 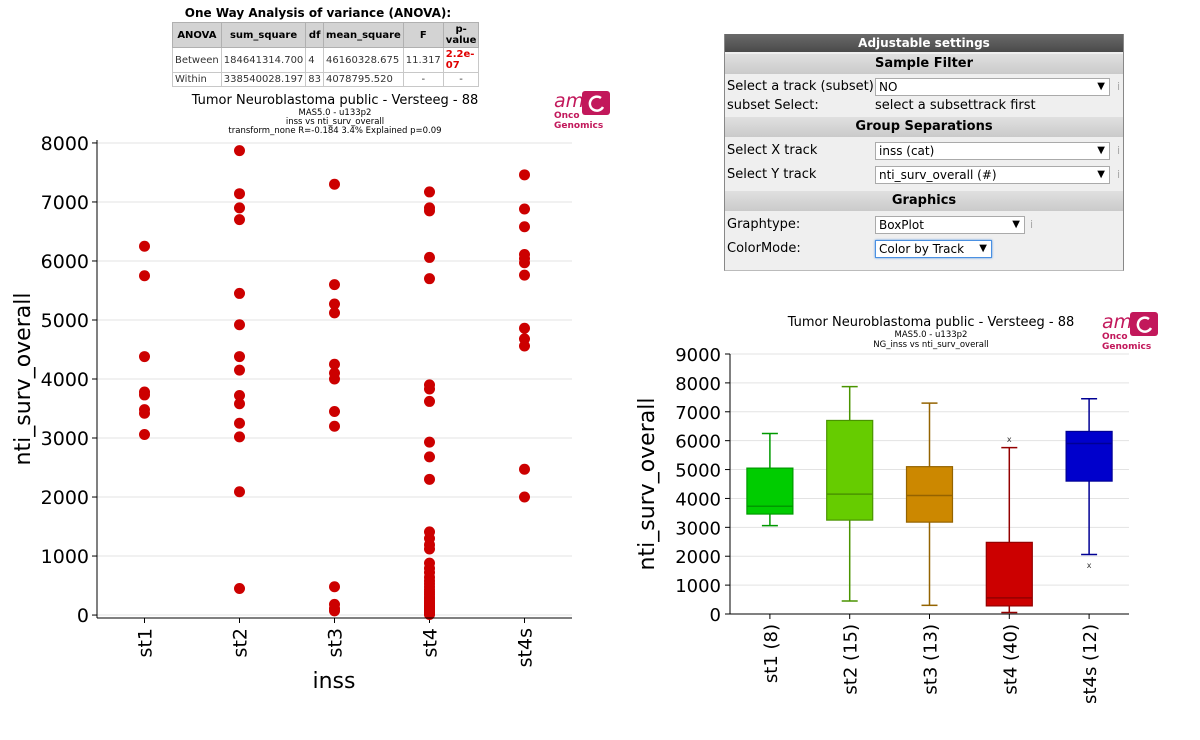 What do you see at coordinates (1115, 337) in the screenshot?
I see `logo-text: Onco` at bounding box center [1115, 337].